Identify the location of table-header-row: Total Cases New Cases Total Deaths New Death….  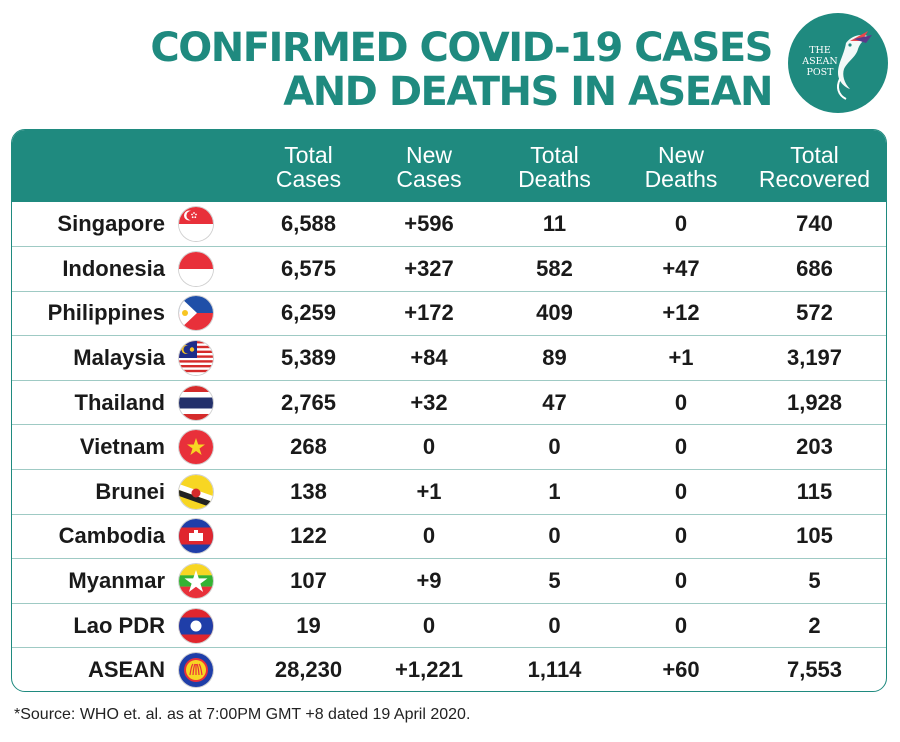
(449, 166).